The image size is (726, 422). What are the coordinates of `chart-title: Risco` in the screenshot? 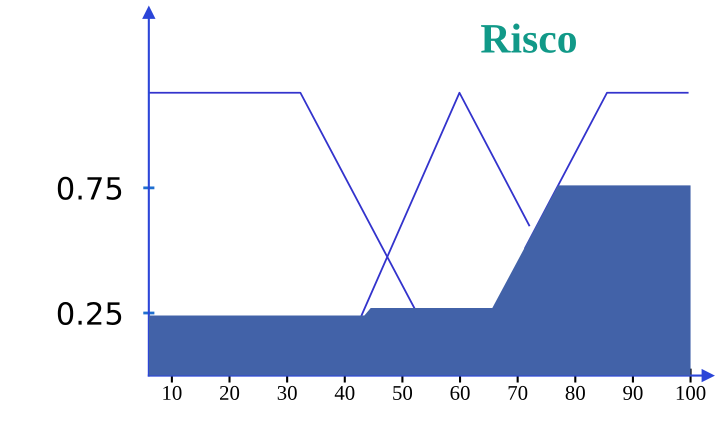 It's located at (528, 38).